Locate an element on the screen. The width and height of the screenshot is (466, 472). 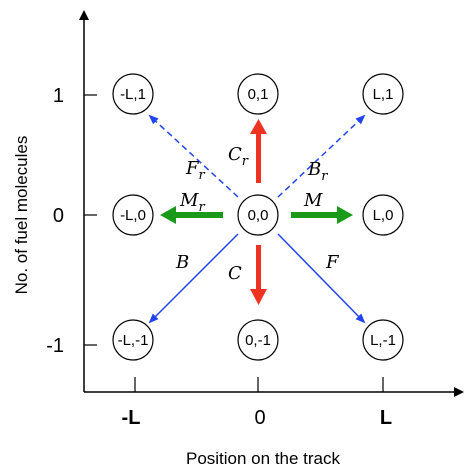
node-label: -L,0 is located at coordinates (133, 215).